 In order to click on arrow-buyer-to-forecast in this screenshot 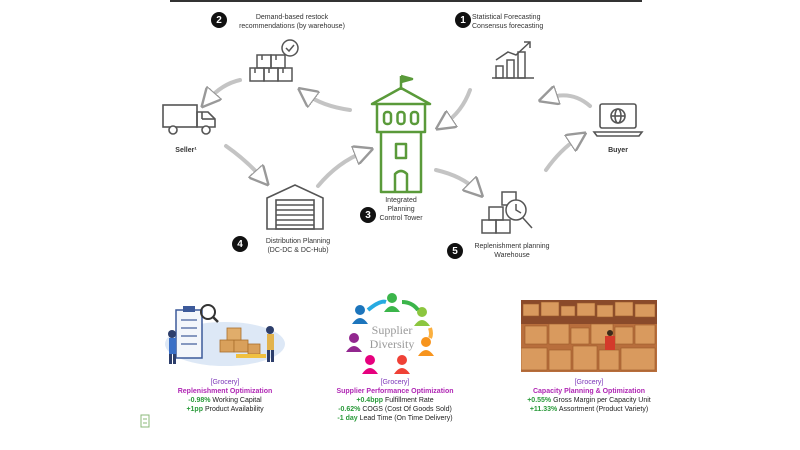, I will do `click(570, 101)`.